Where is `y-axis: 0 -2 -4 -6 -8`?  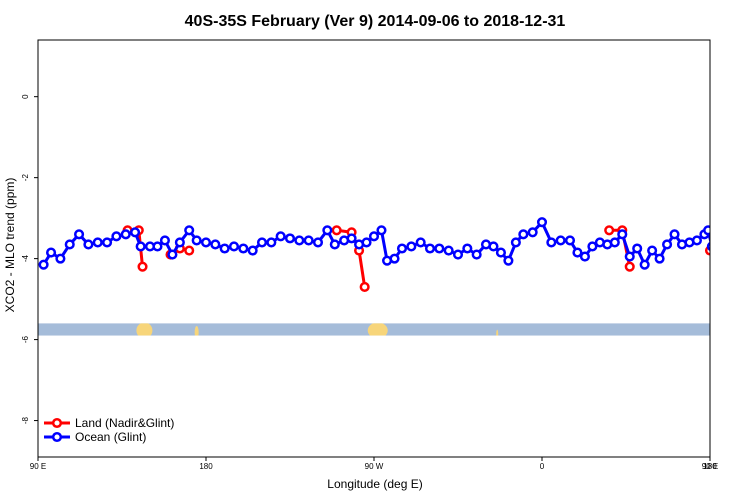
y-axis: 0 -2 -4 -6 -8 is located at coordinates (29, 259).